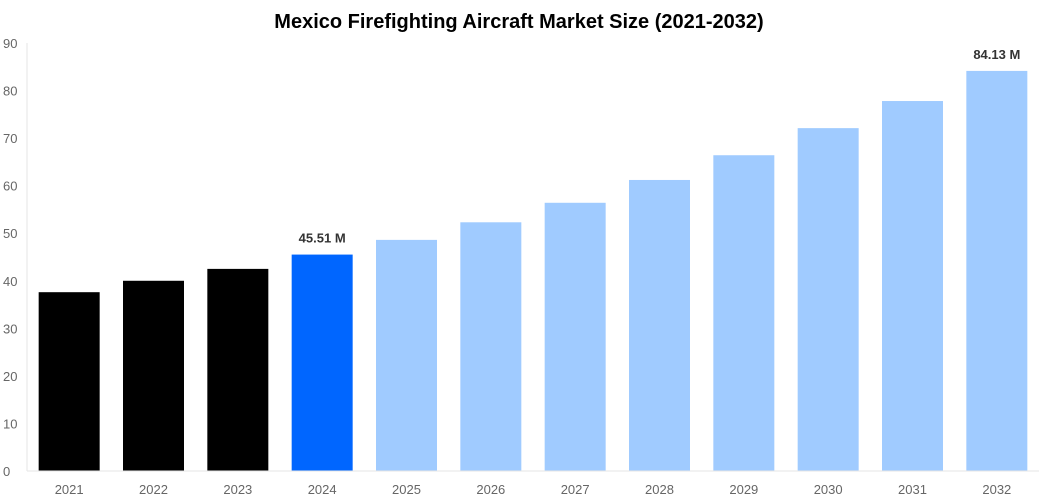  Describe the element at coordinates (10, 328) in the screenshot. I see `y-tick-label: 30` at that location.